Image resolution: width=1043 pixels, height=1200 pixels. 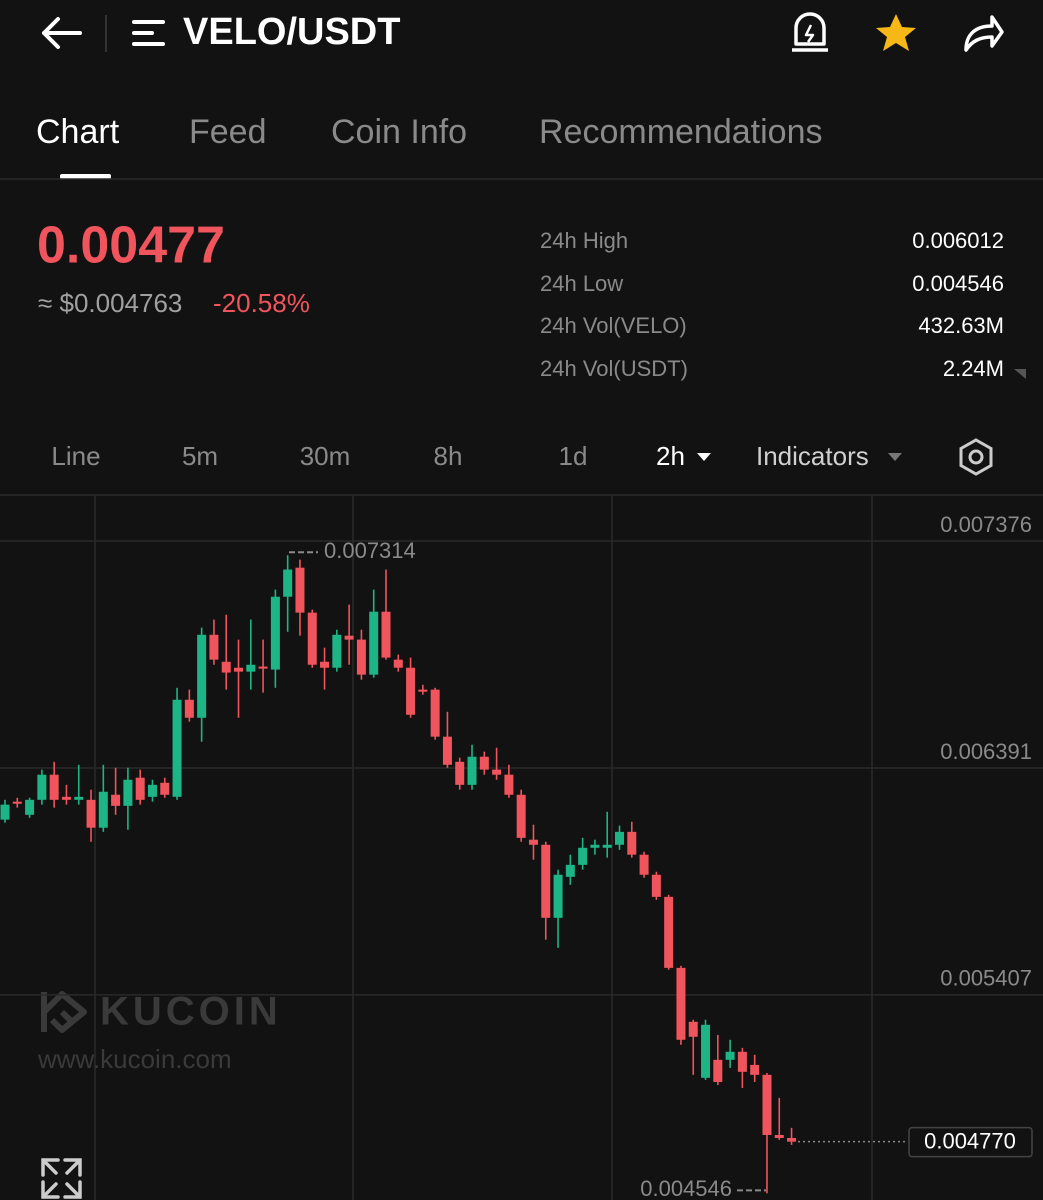 I want to click on last-price-label: 0.004770, so click(x=970, y=1140).